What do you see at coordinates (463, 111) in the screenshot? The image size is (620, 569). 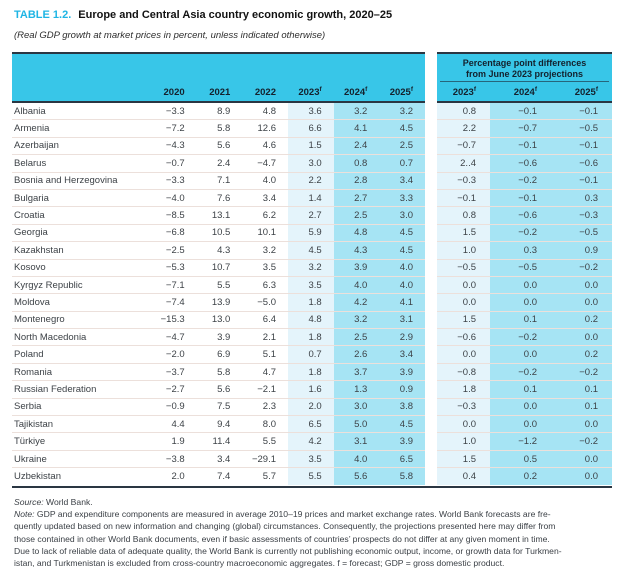 I see `difference-value: 0.8` at bounding box center [463, 111].